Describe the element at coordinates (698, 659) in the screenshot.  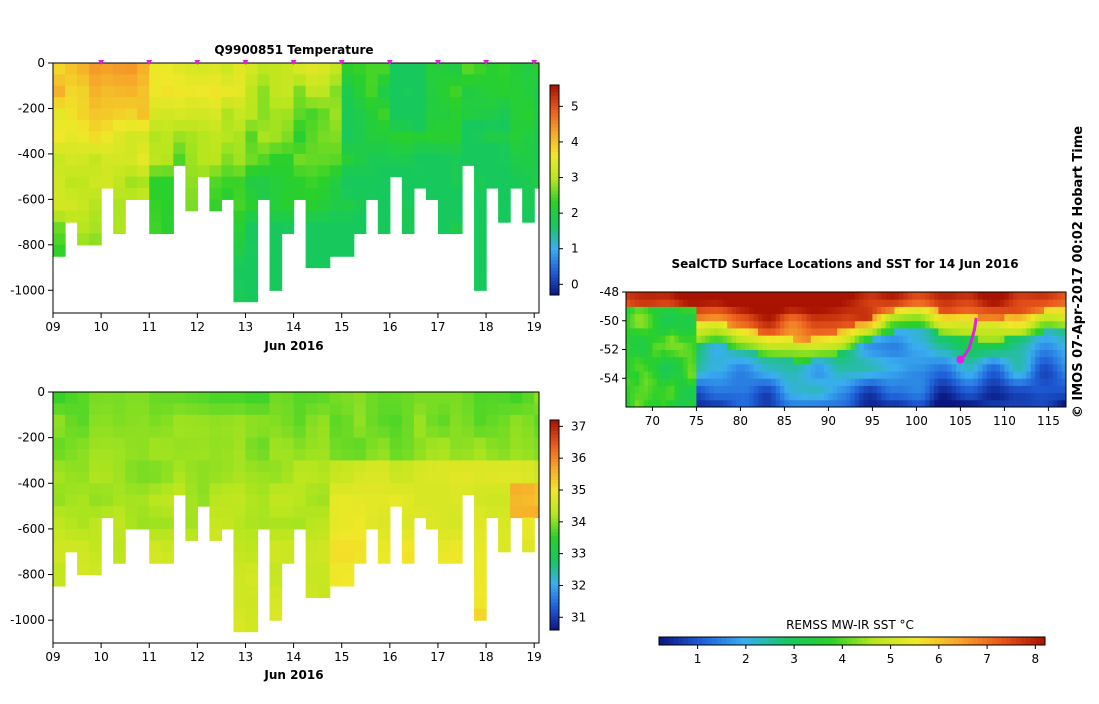
I see `sst-colorbar-tick-label: 1` at that location.